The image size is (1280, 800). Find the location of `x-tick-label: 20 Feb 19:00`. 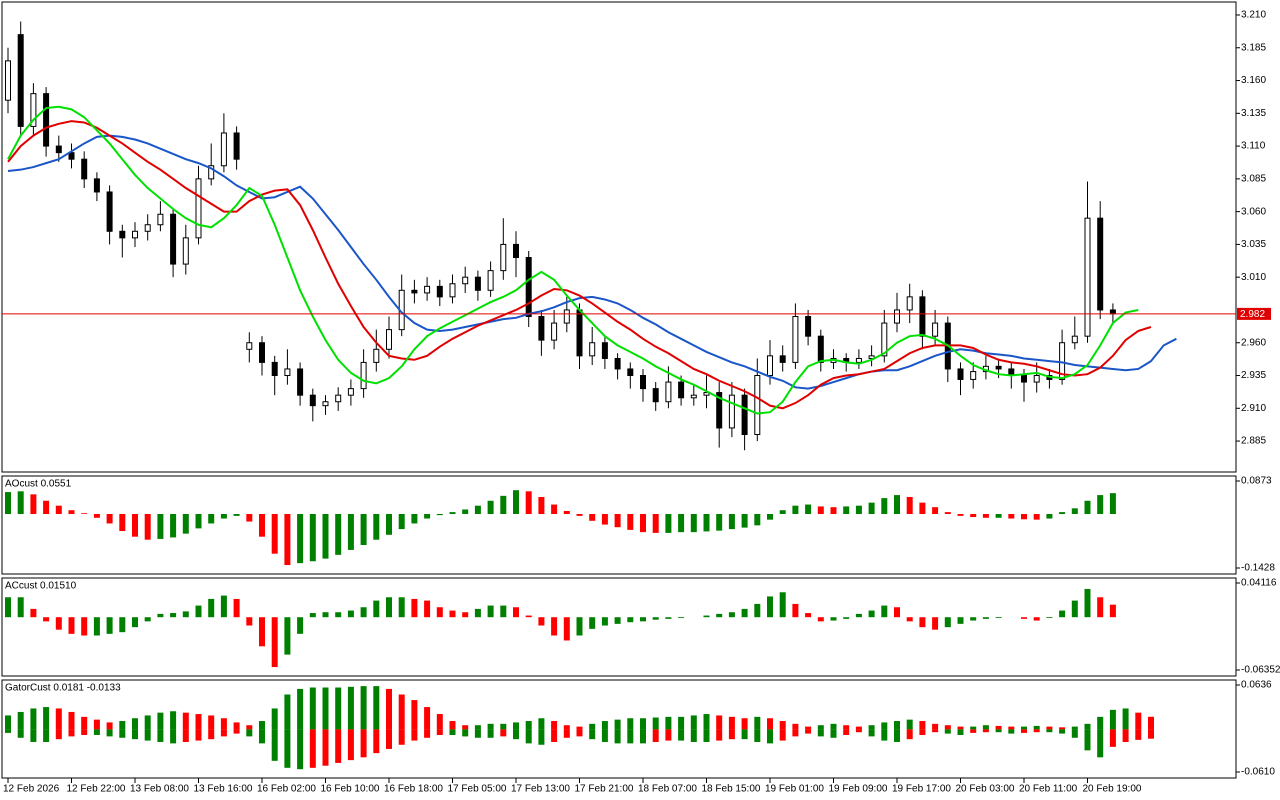

x-tick-label: 20 Feb 19:00 is located at coordinates (1112, 789).